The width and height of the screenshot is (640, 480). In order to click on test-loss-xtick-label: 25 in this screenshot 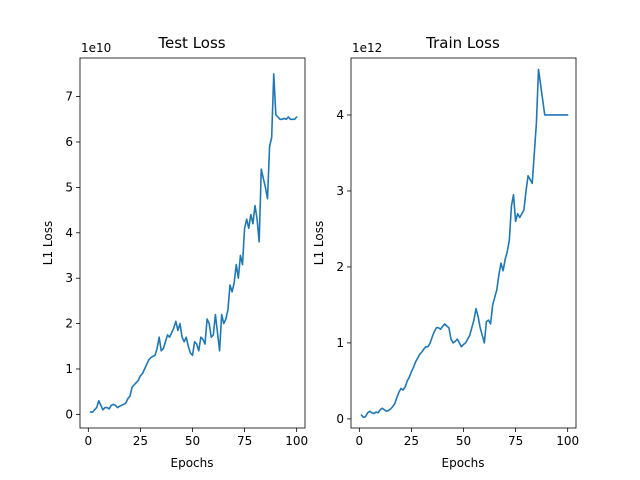, I will do `click(140, 441)`.